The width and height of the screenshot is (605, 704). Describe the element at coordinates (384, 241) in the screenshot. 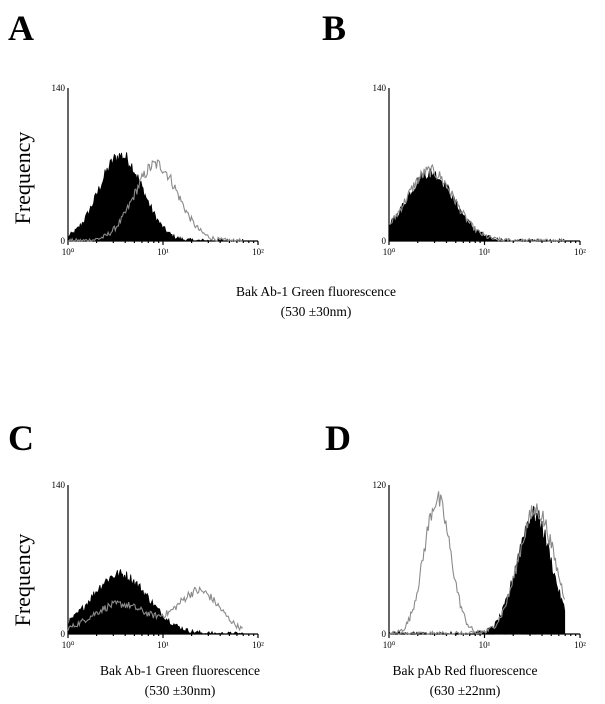

I see `y-tick-label-b: 0` at that location.